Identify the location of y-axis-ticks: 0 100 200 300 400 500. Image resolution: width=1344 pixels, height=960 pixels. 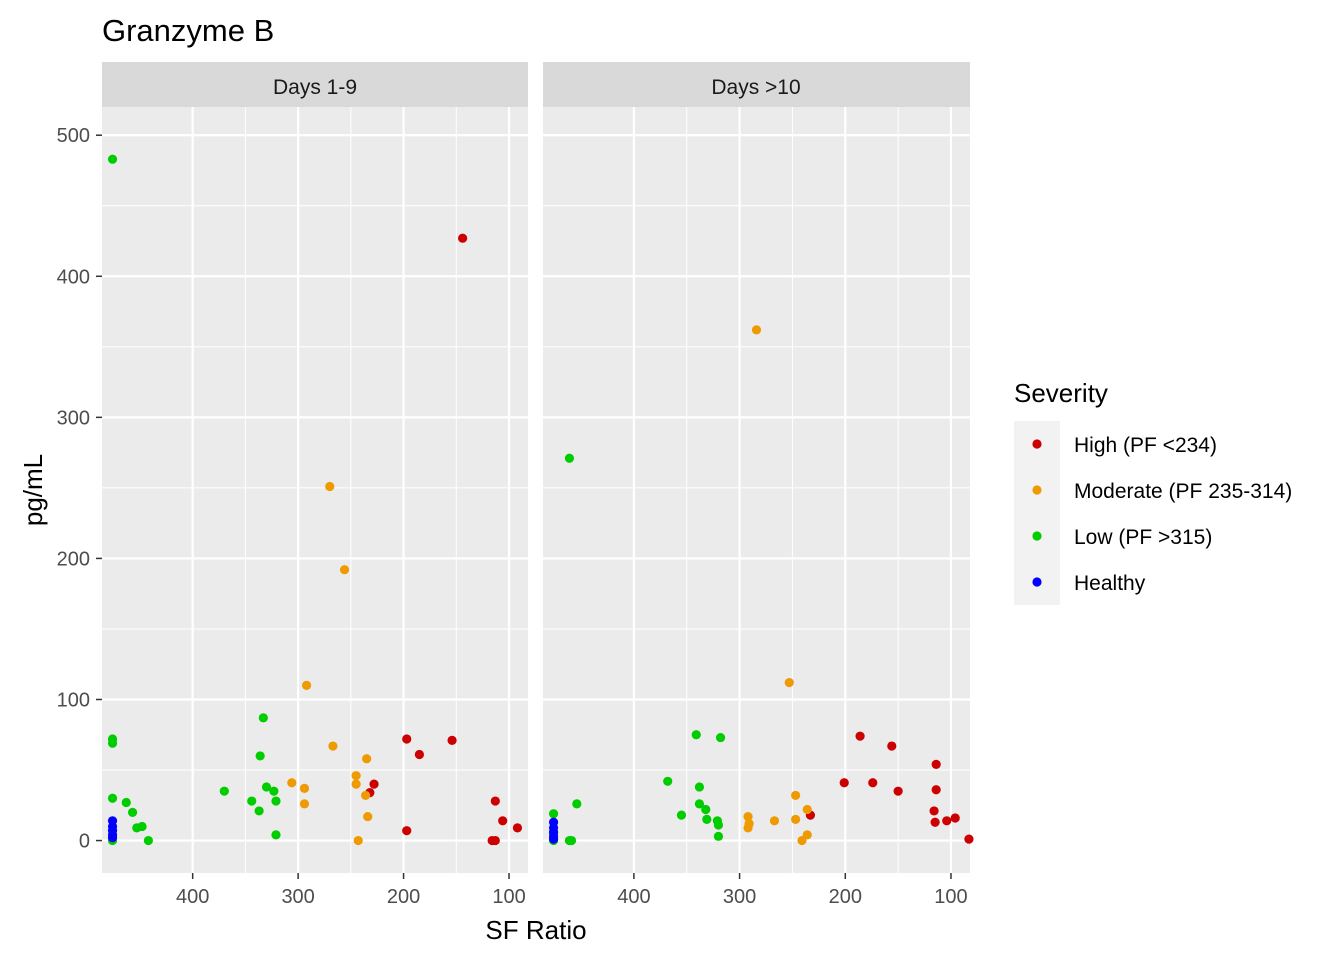
(79, 489).